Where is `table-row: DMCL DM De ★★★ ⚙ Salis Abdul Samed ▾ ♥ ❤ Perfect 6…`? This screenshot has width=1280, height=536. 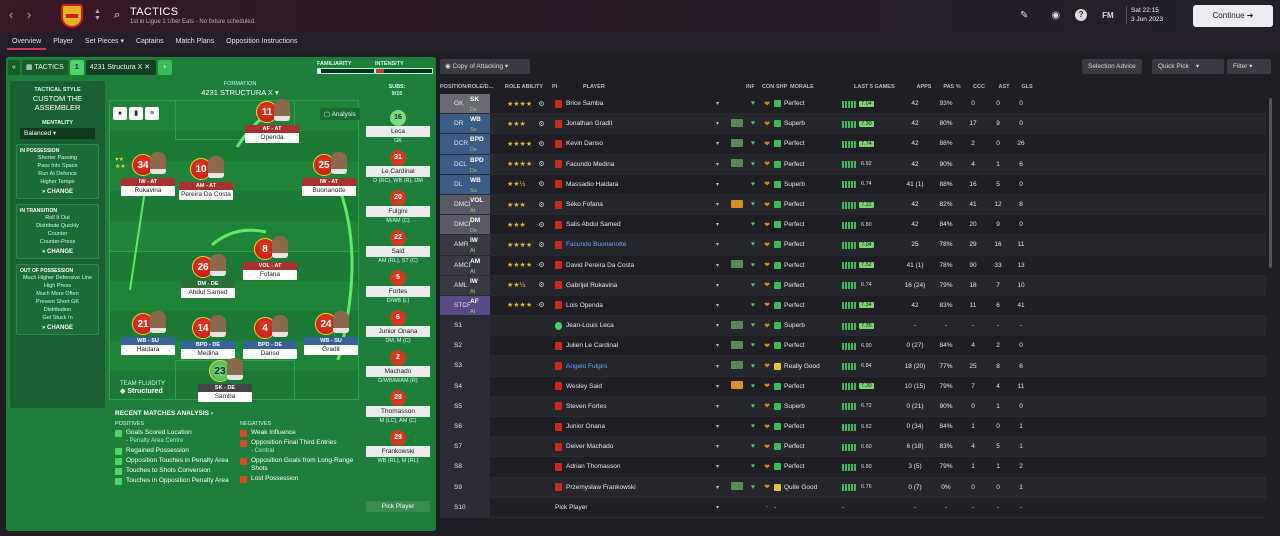 table-row: DMCL DM De ★★★ ⚙ Salis Abdul Samed ▾ ♥ ❤ Perfect 6… is located at coordinates (853, 225).